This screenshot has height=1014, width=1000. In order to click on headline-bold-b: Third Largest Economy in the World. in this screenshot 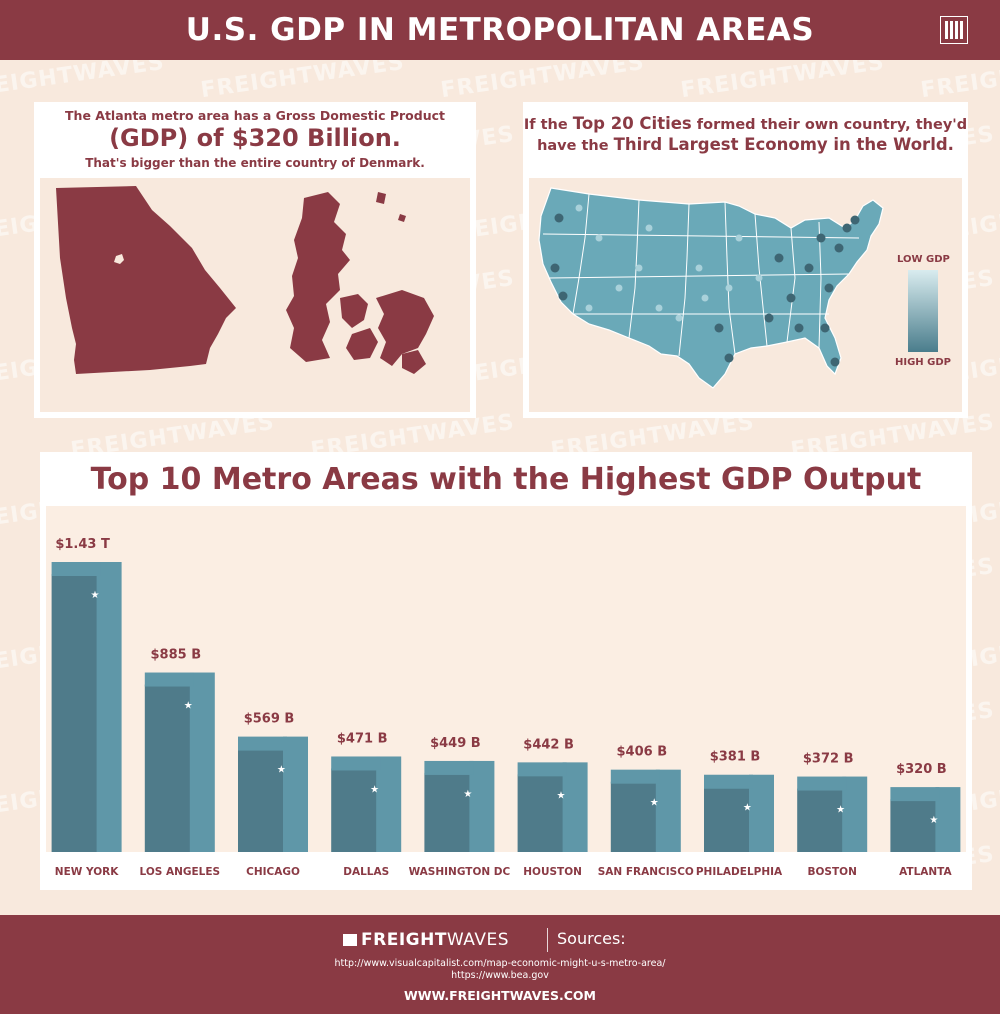, I will do `click(783, 144)`.